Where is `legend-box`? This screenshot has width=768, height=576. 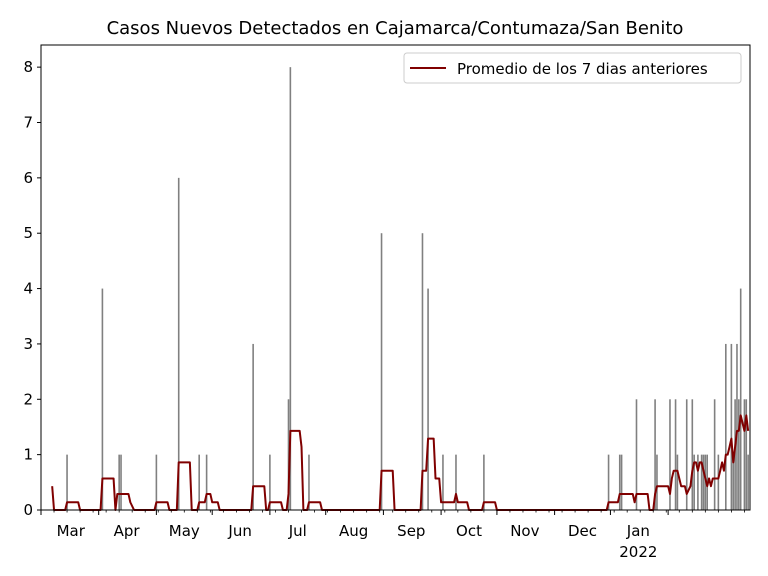 legend-box is located at coordinates (572, 68).